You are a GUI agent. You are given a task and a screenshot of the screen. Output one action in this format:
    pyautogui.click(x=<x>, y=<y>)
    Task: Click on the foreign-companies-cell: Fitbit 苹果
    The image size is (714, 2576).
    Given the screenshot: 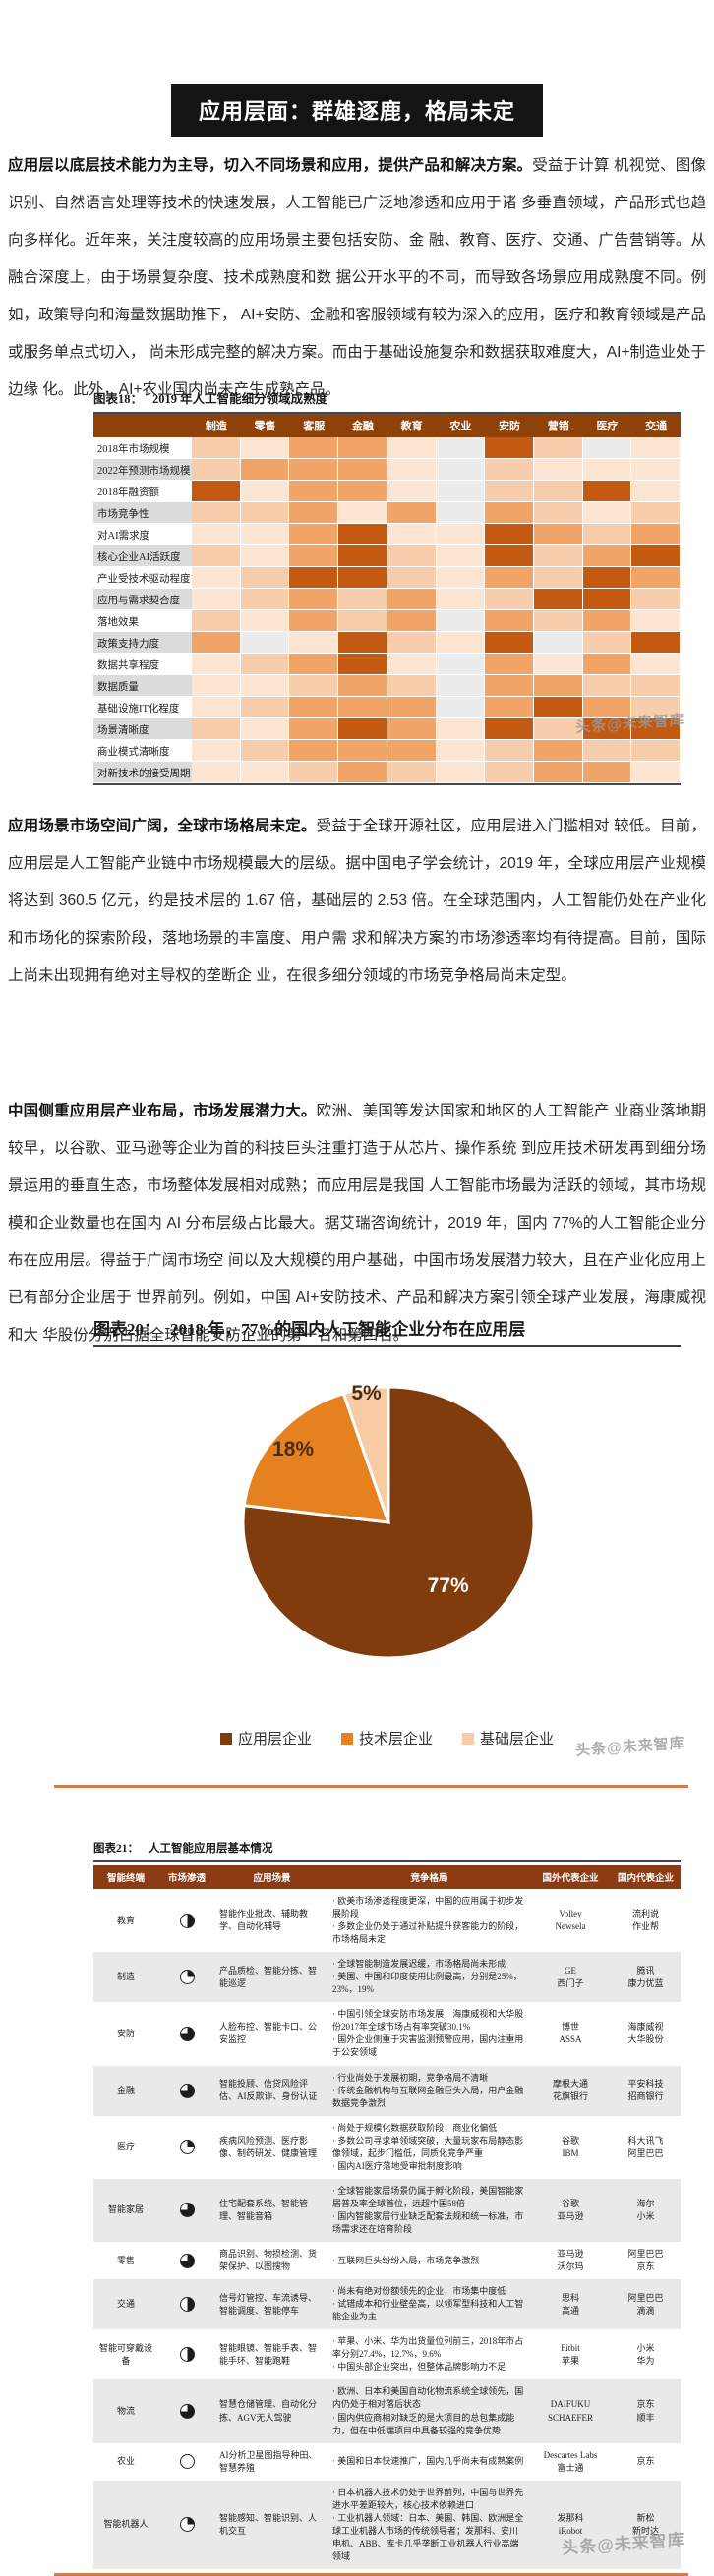 What is the action you would take?
    pyautogui.click(x=570, y=2354)
    